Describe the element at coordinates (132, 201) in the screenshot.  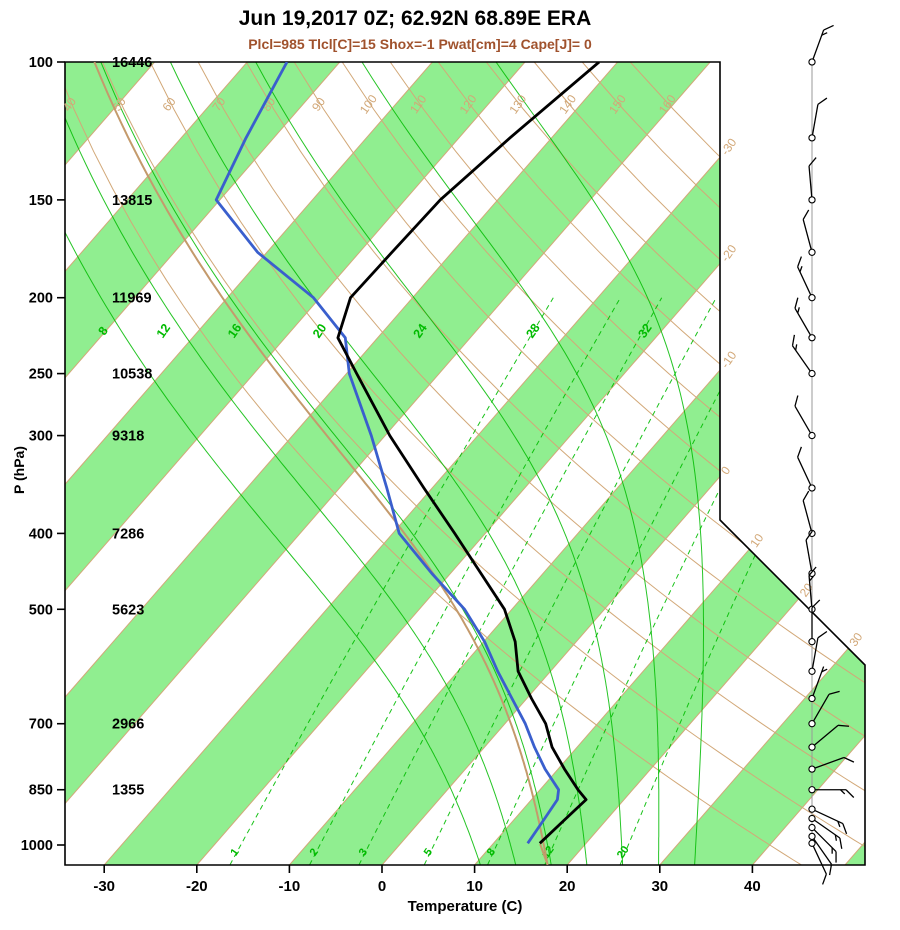
I see `svg-text: 13815` at that location.